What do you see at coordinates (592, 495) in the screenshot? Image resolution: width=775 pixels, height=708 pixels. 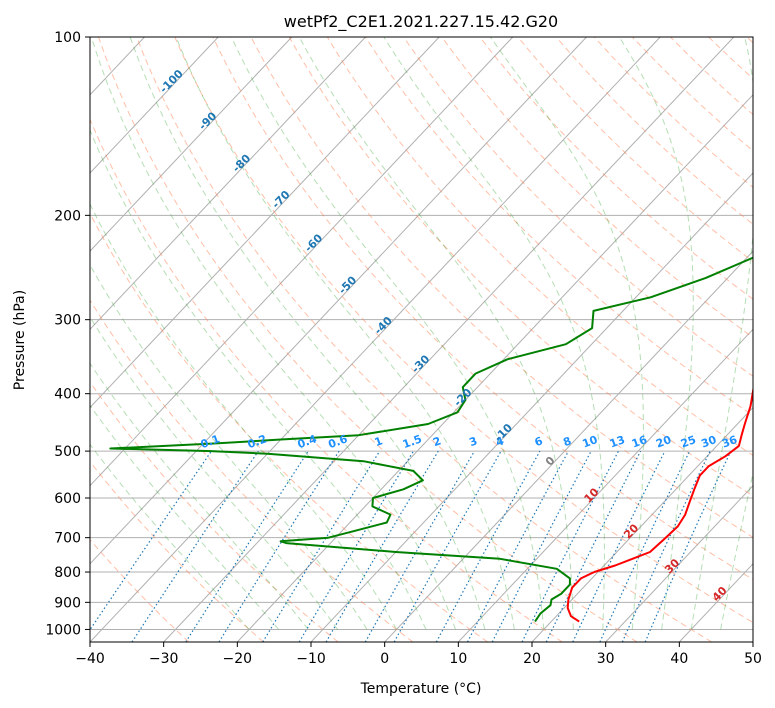 I see `warm-isotherm-label: 10` at bounding box center [592, 495].